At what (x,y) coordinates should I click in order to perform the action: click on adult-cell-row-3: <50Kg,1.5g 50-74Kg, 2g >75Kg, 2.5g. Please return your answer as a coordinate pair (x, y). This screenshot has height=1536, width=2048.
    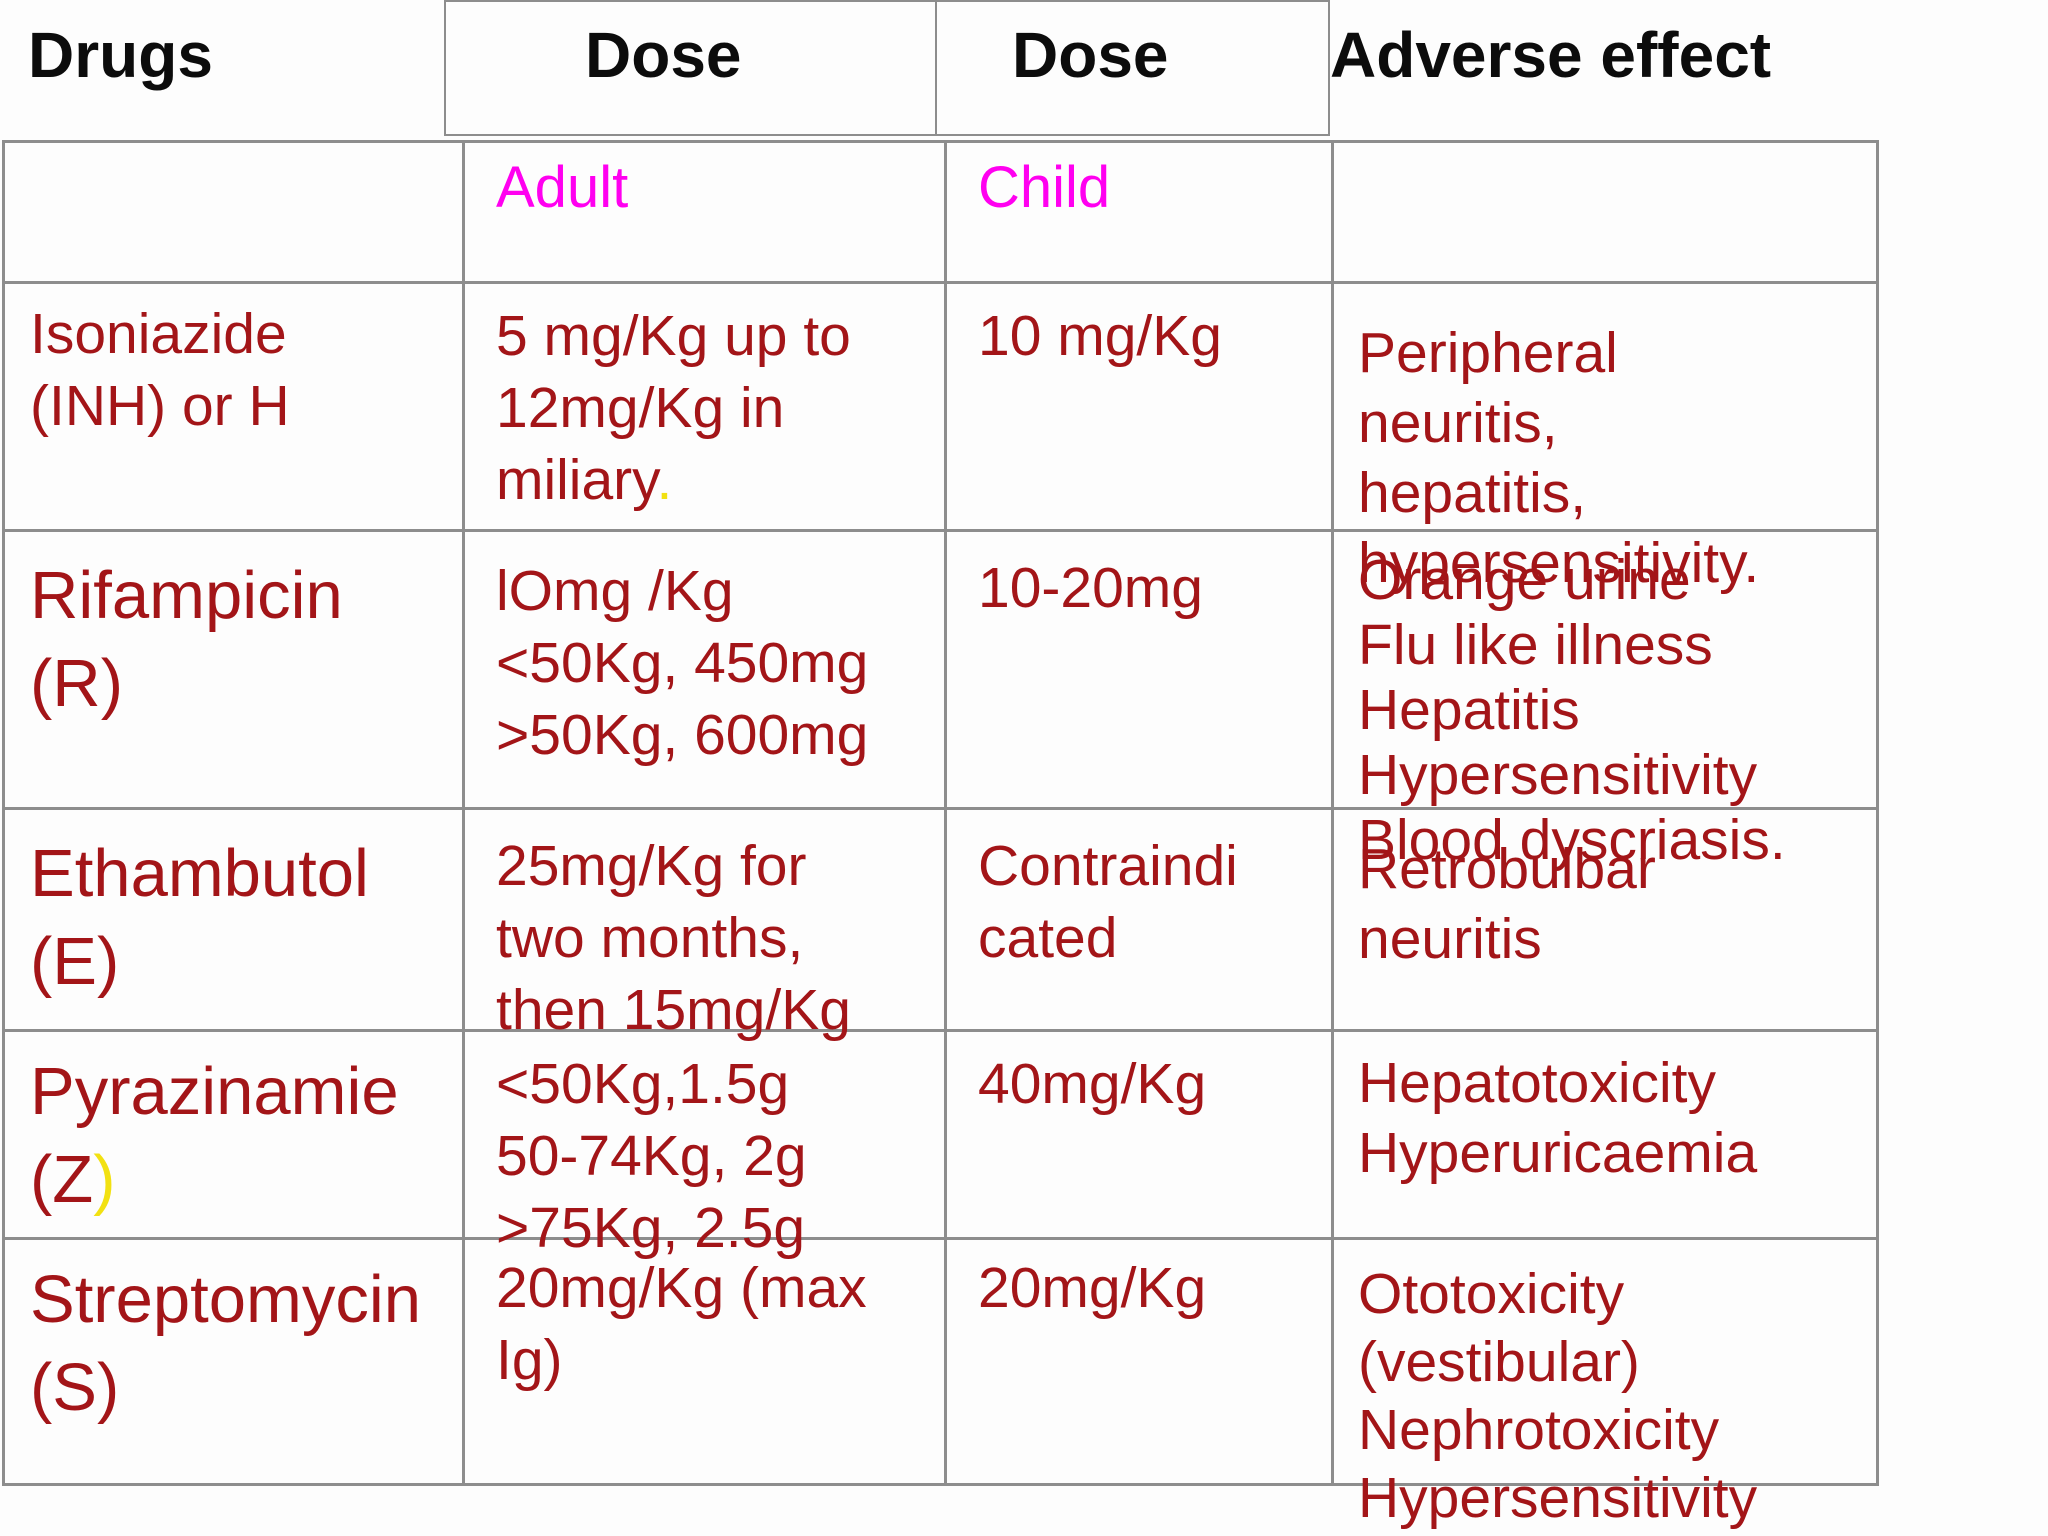
    Looking at the image, I should click on (651, 1156).